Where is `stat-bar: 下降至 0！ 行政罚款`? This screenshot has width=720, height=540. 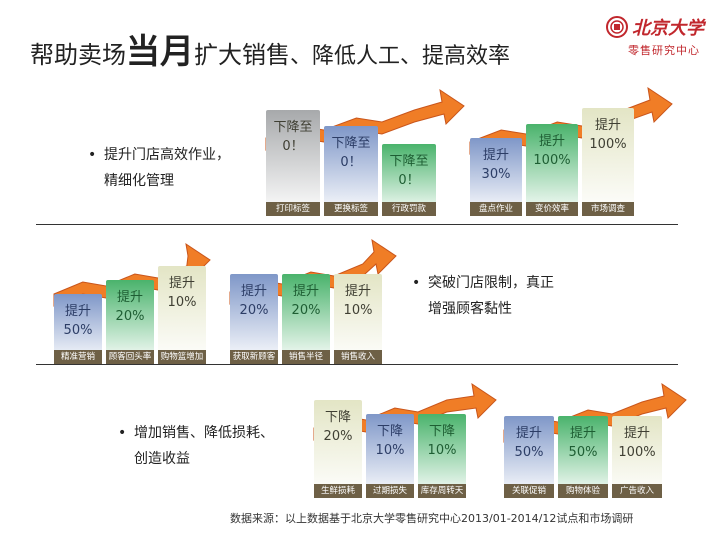 stat-bar: 下降至 0！ 行政罚款 is located at coordinates (409, 180).